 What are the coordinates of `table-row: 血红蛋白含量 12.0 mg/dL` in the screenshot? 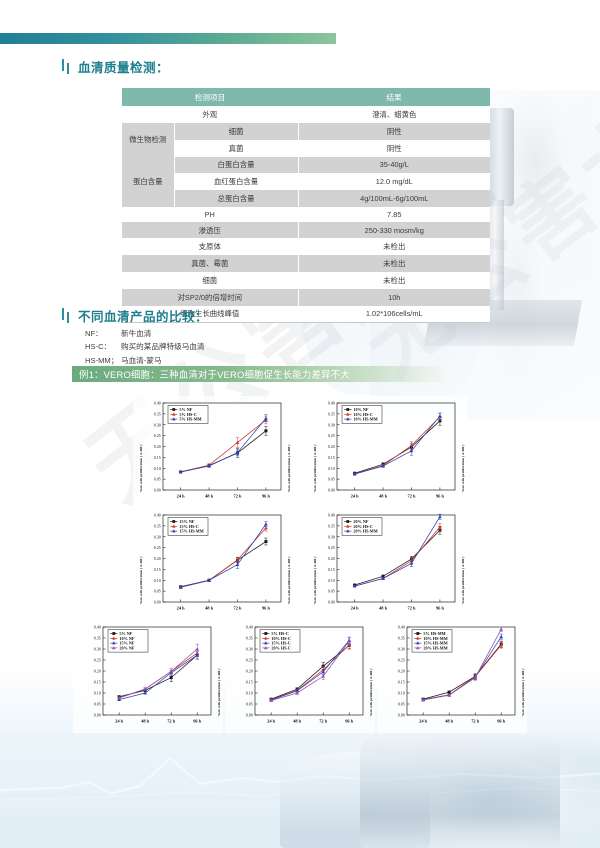 It's located at (306, 182).